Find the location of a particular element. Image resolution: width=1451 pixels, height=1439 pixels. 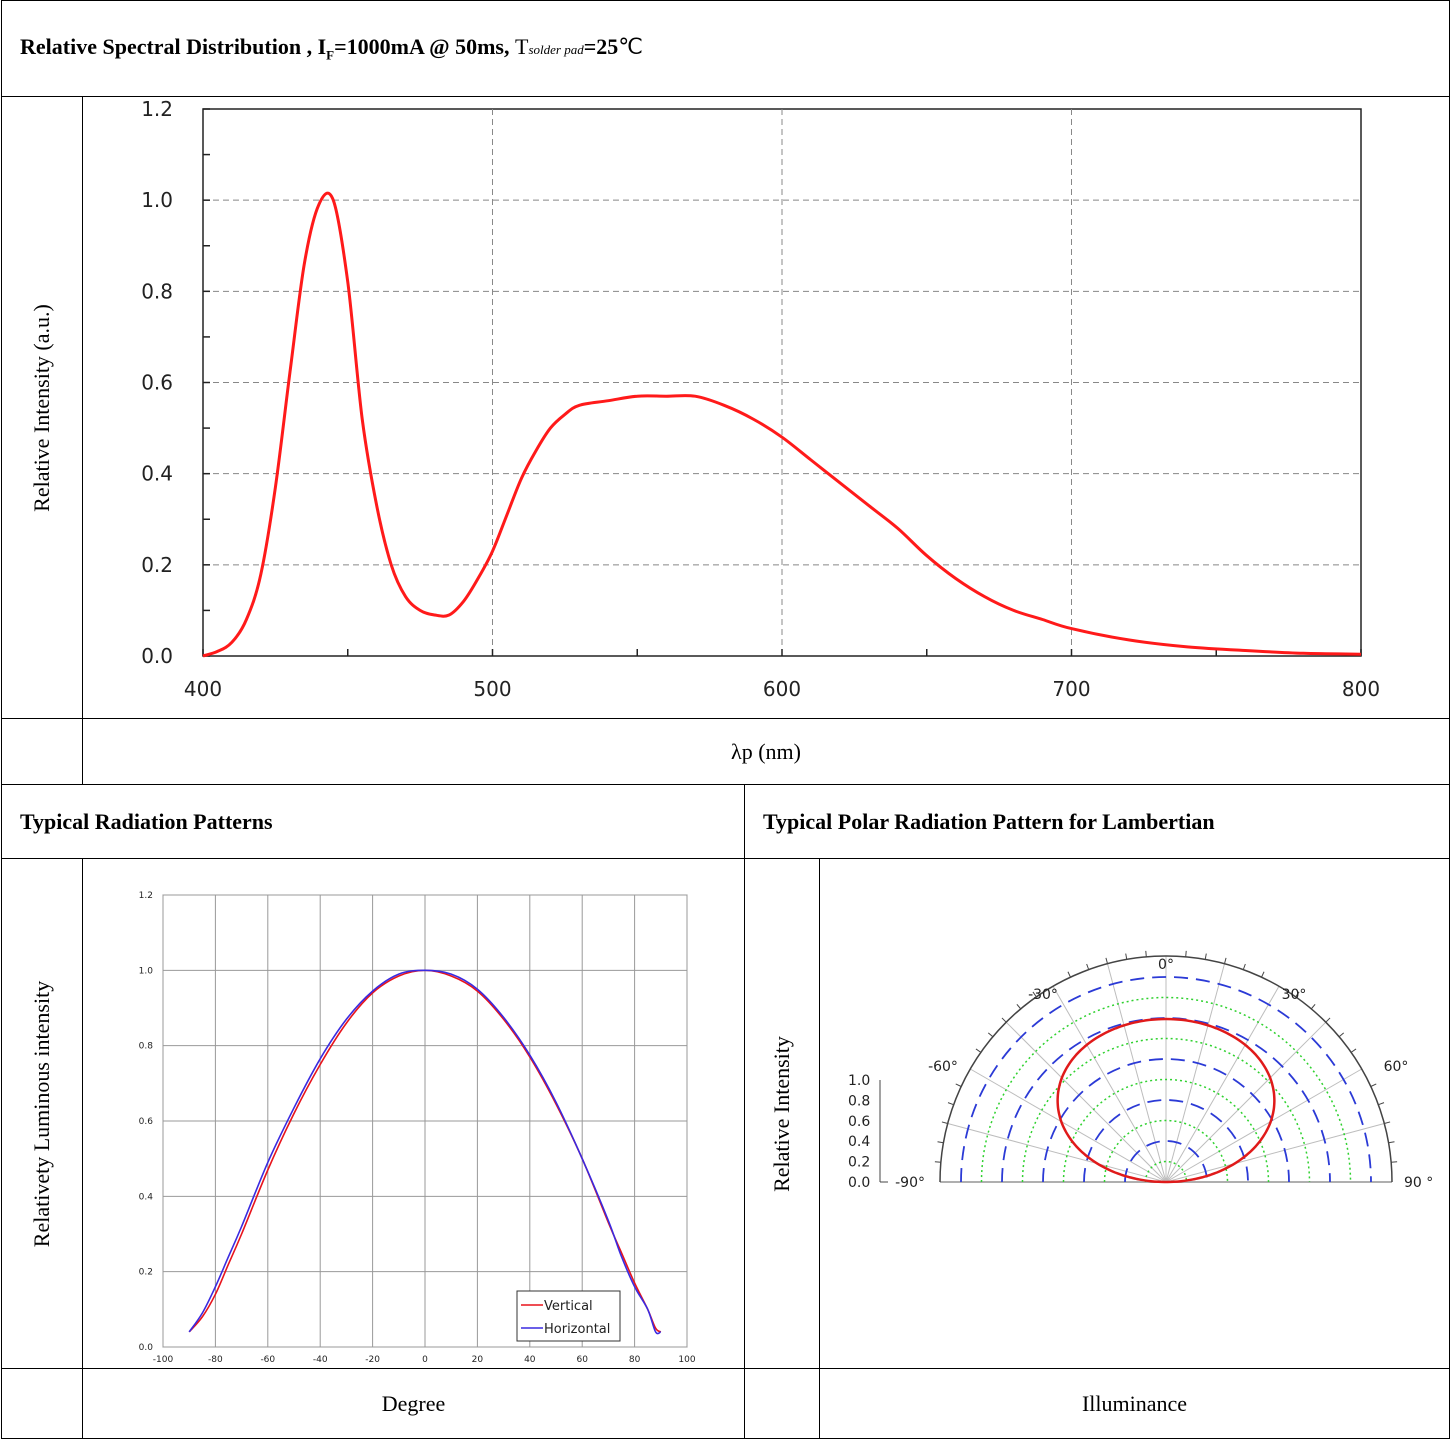

spectral-title-tsub: solder pad is located at coordinates (556, 49).